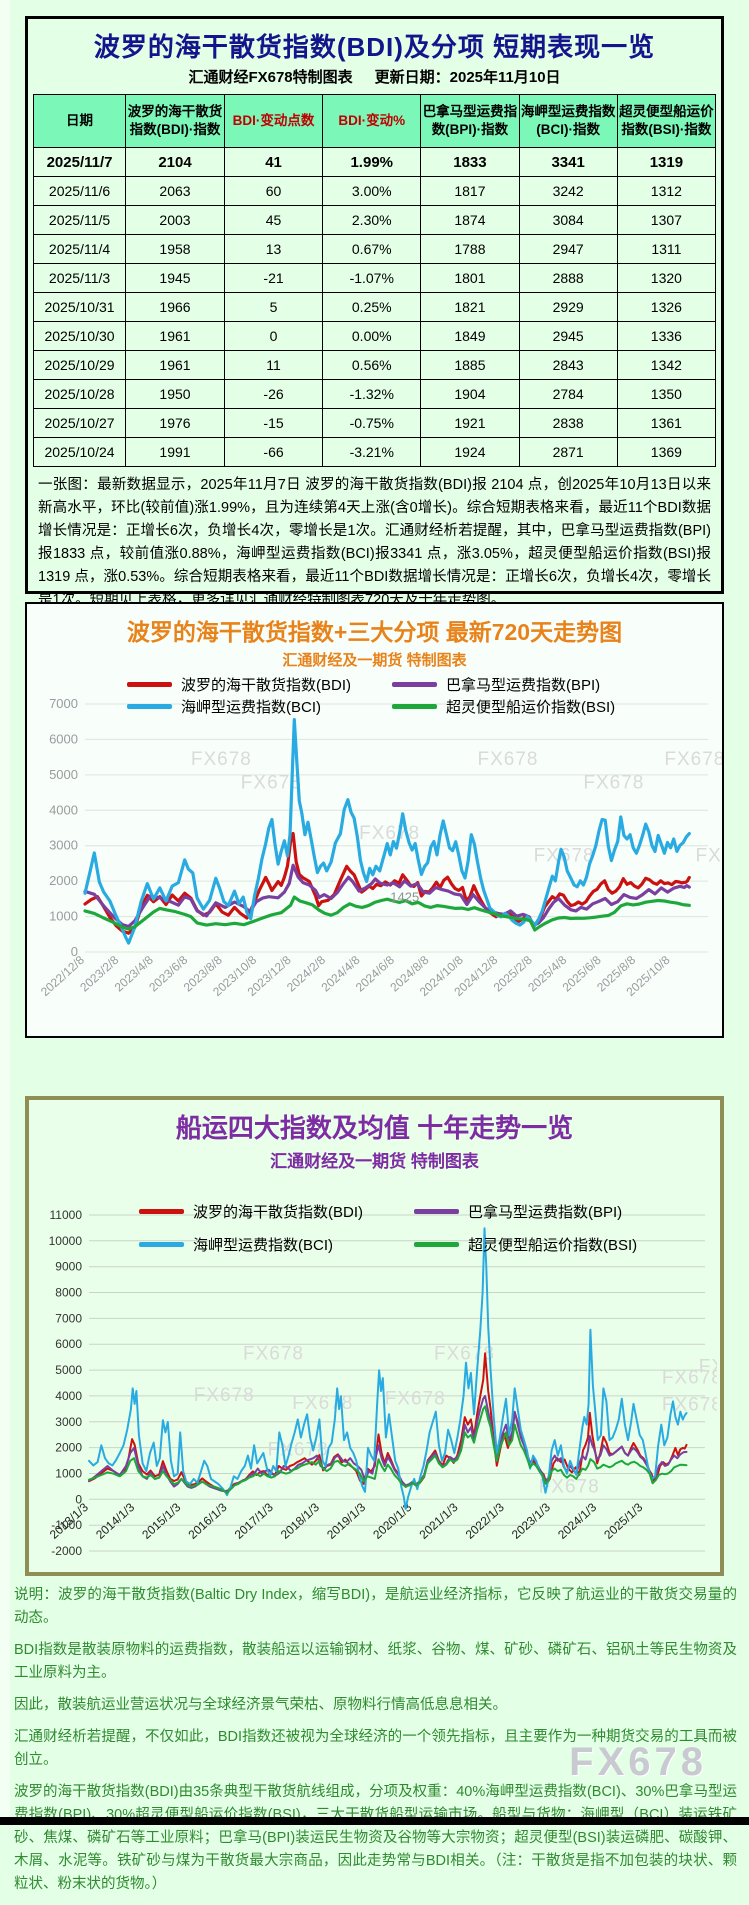 Image resolution: width=749 pixels, height=1905 pixels. What do you see at coordinates (374, 1128) in the screenshot?
I see `chart-10y-title: 船运四大指数及均值 十年走势一览` at bounding box center [374, 1128].